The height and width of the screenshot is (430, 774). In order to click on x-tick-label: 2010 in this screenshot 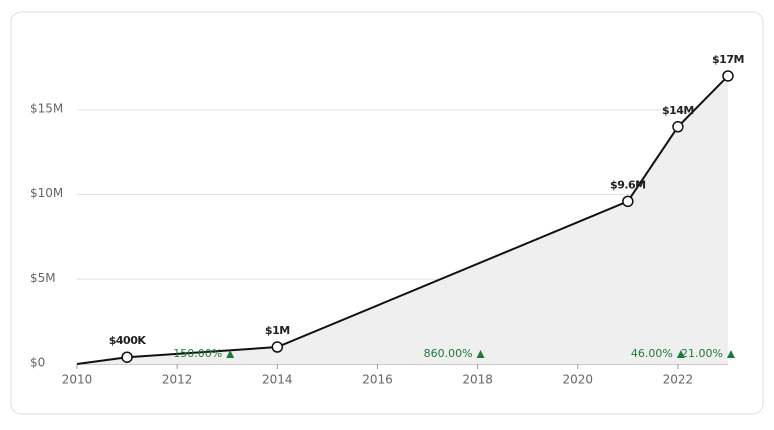, I will do `click(77, 380)`.